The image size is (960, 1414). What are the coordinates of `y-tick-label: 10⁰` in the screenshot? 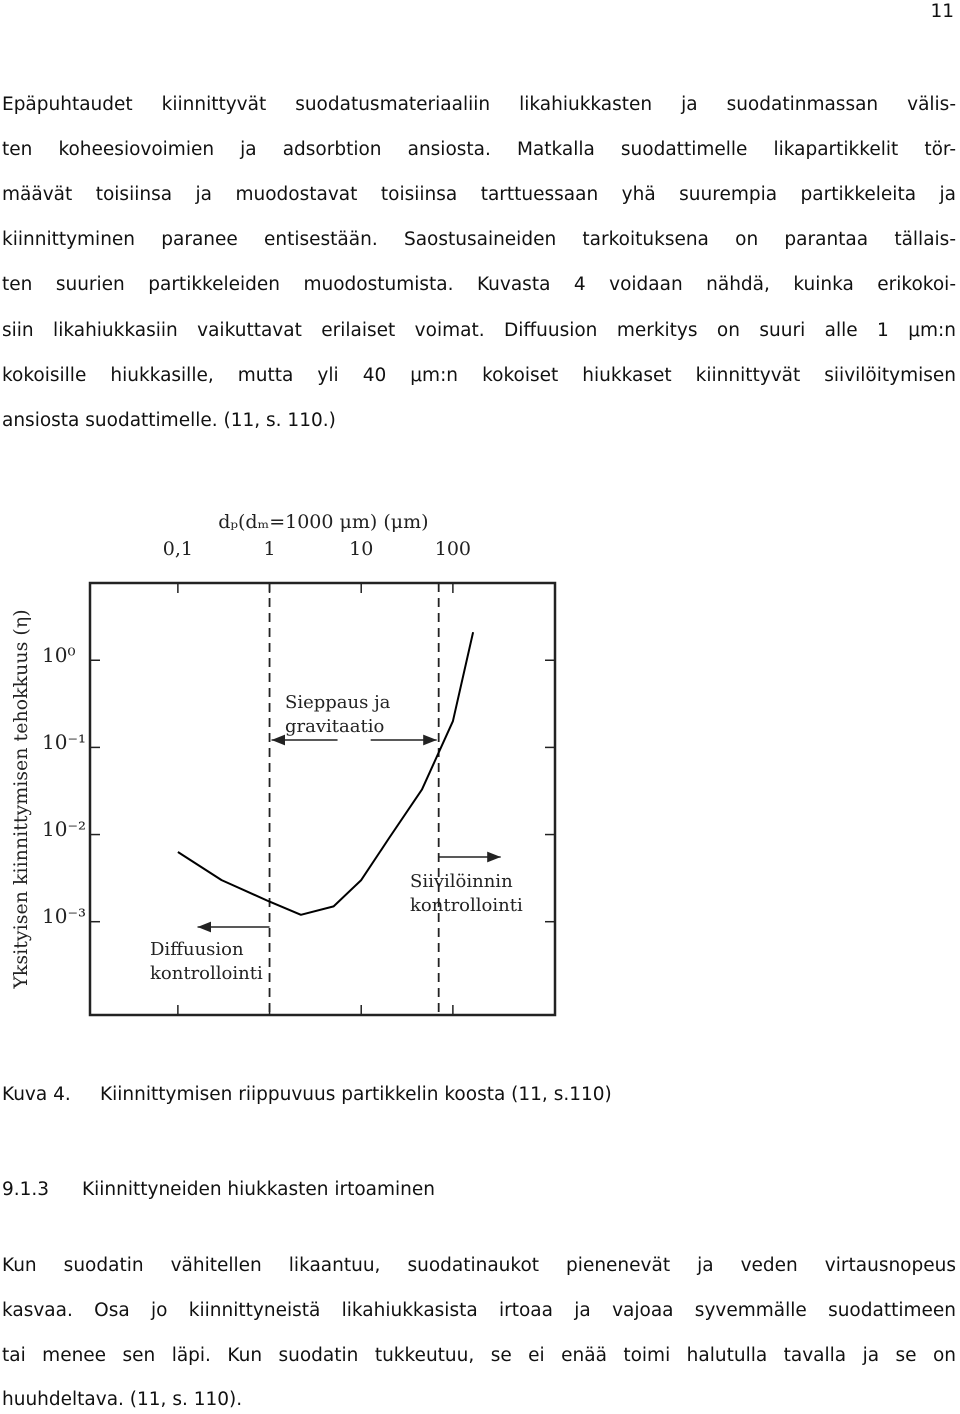 It's located at (58, 655).